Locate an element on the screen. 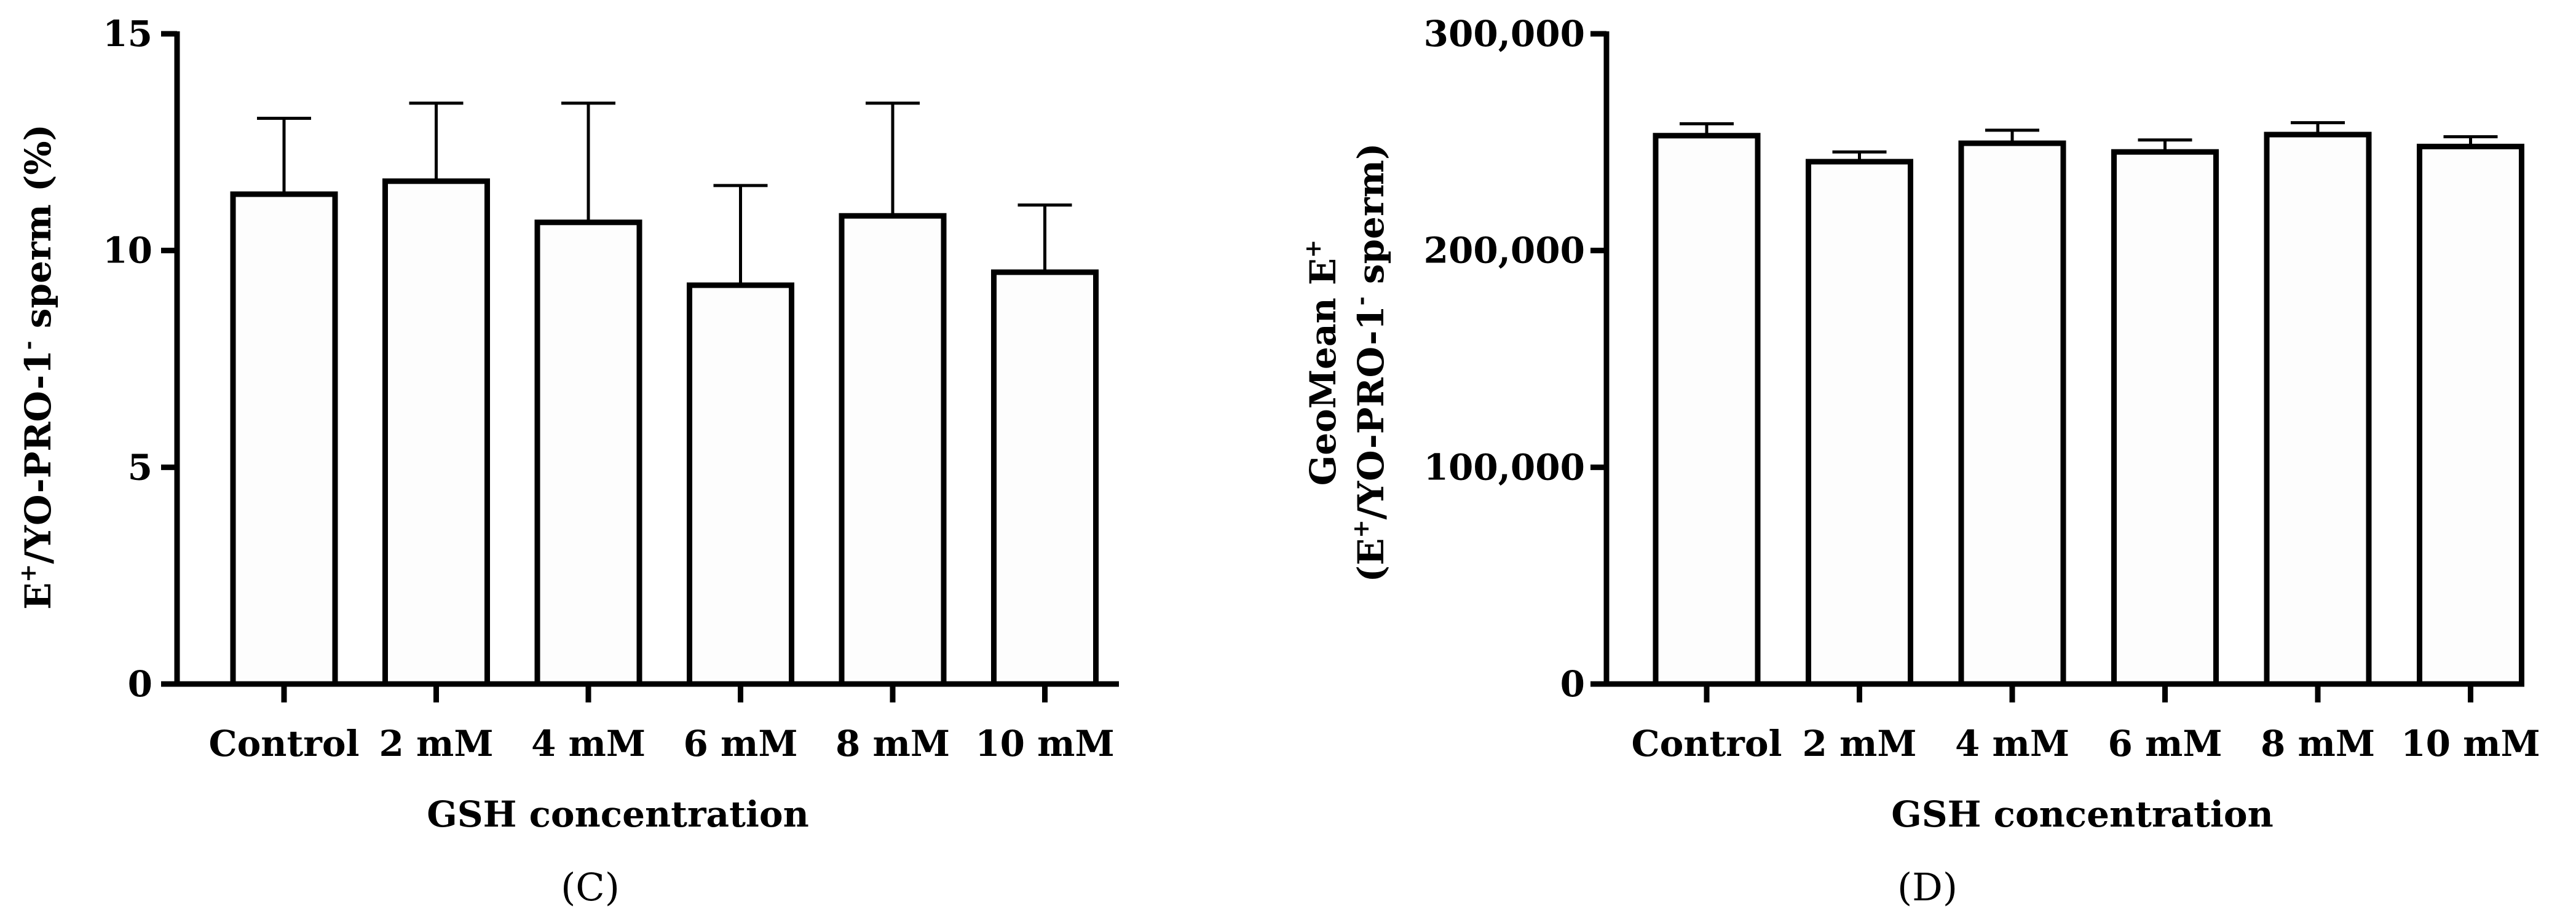 Image resolution: width=2576 pixels, height=920 pixels. panel-c-x-axis-title: GSH concentration is located at coordinates (618, 814).